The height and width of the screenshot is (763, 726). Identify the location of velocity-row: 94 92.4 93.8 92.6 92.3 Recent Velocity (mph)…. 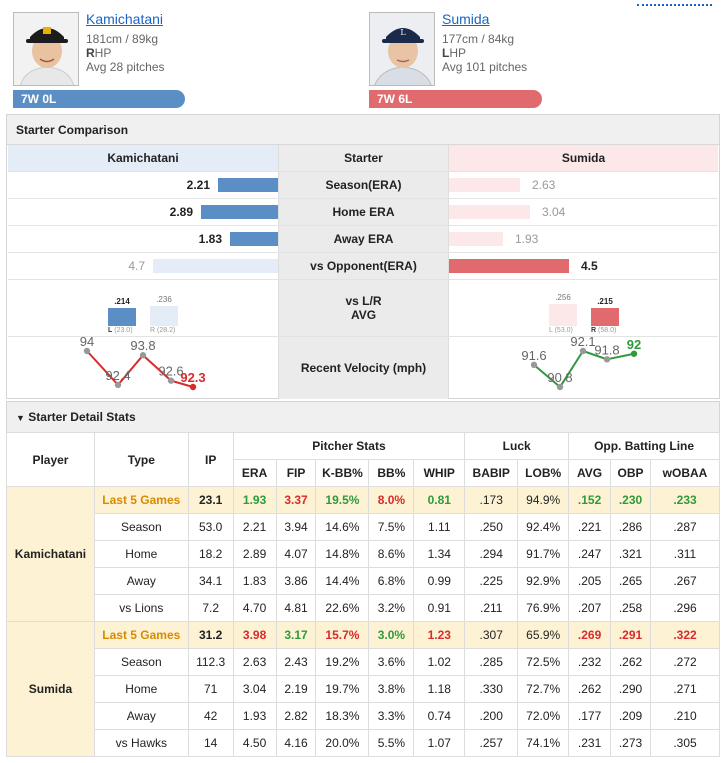
(363, 366).